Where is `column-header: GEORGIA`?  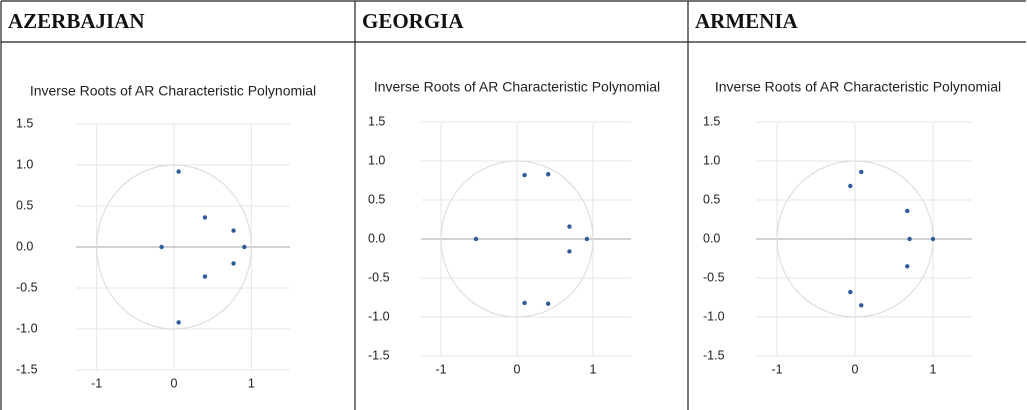 column-header: GEORGIA is located at coordinates (413, 21).